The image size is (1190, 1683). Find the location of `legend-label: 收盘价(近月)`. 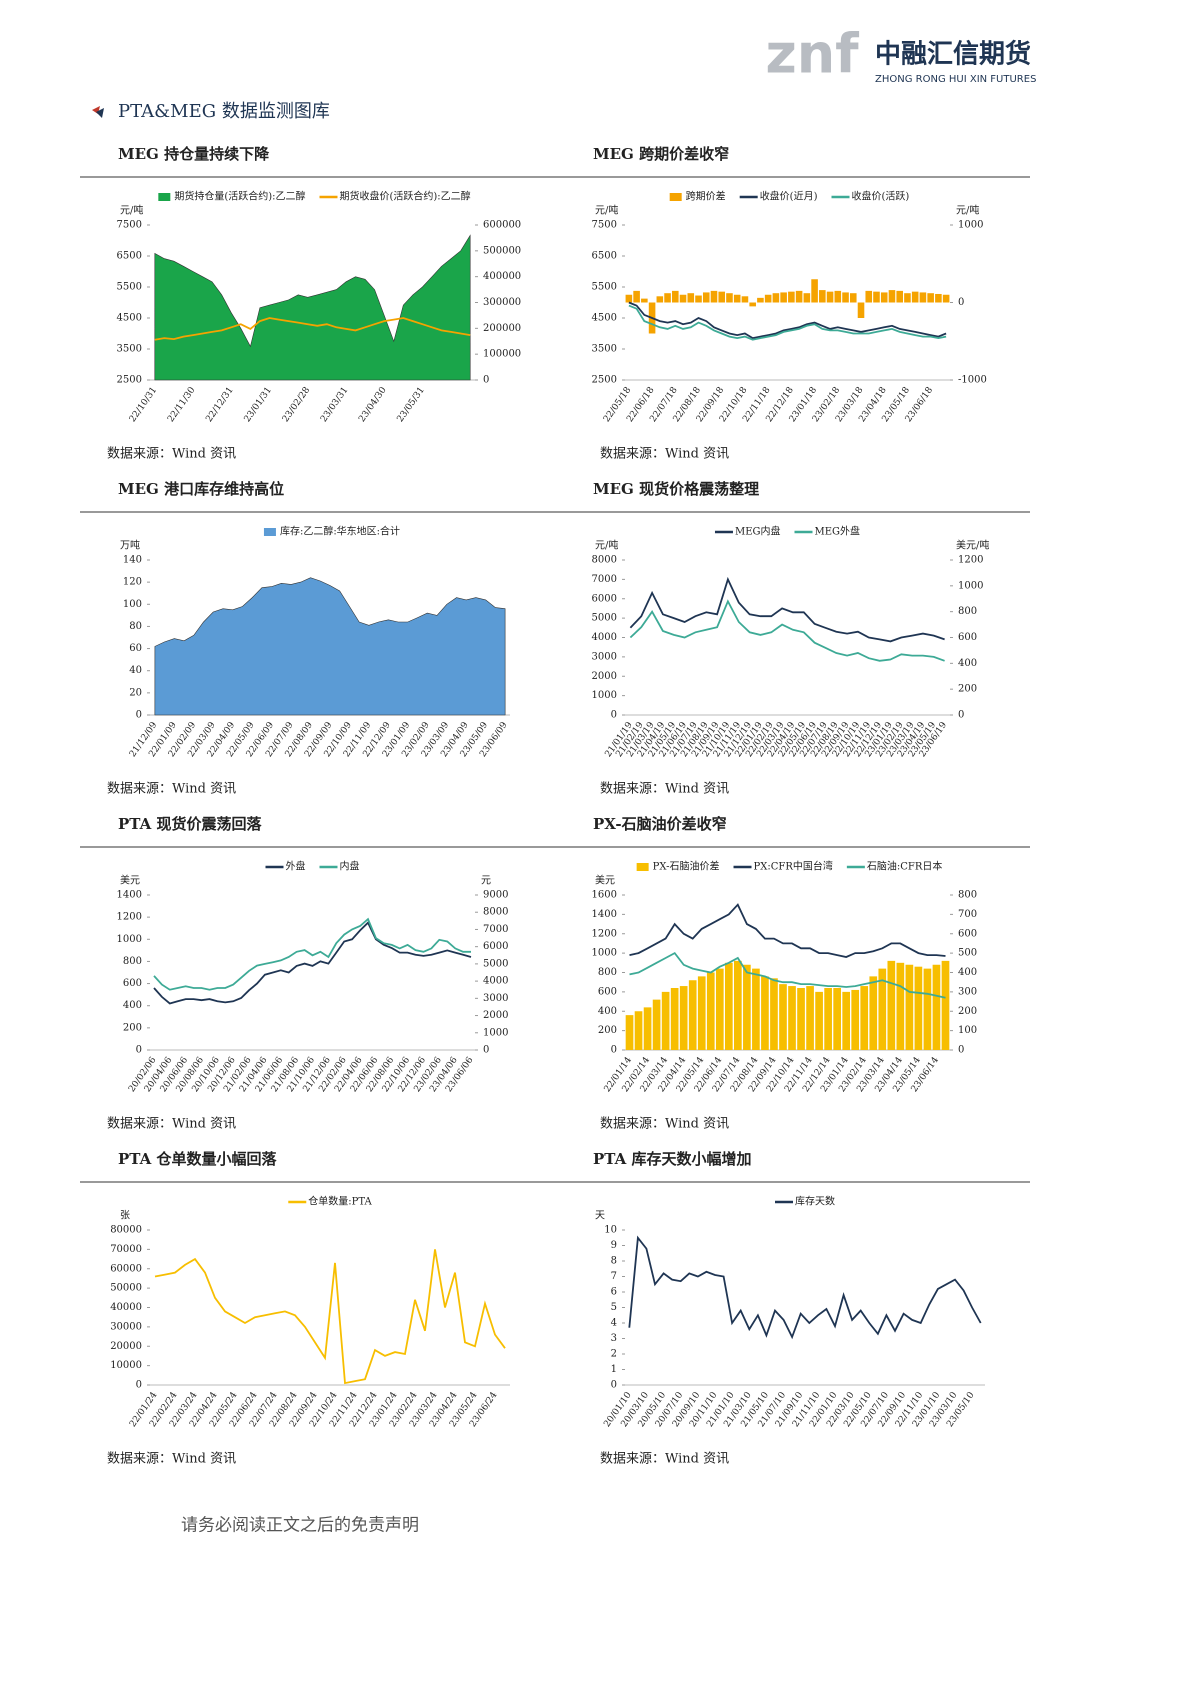

legend-label: 收盘价(近月) is located at coordinates (789, 196).